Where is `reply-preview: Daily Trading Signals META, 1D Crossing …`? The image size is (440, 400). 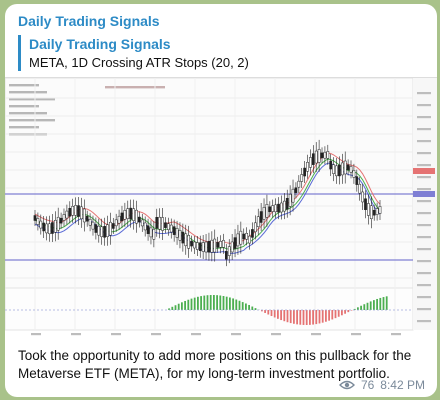 reply-preview: Daily Trading Signals META, 1D Crossing … is located at coordinates (223, 53).